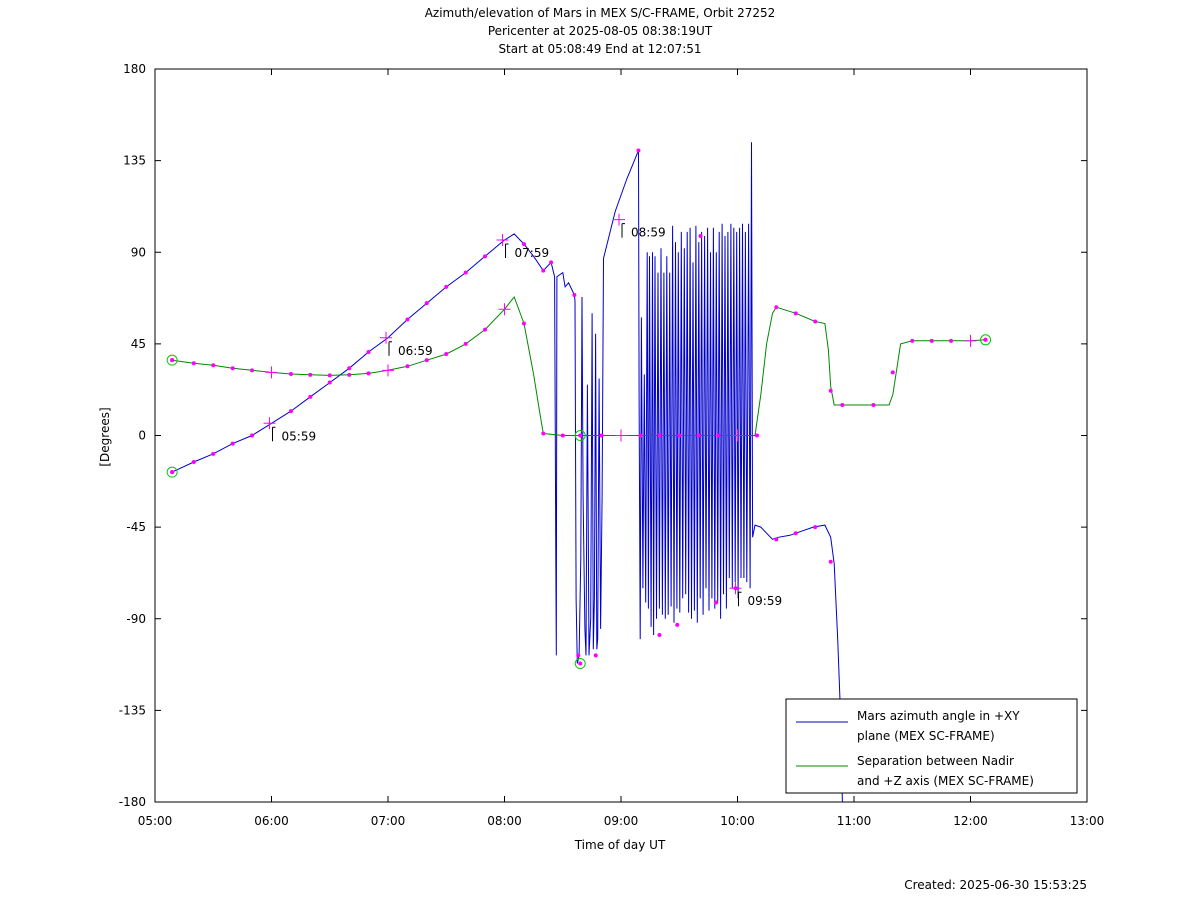  Describe the element at coordinates (132, 710) in the screenshot. I see `y-tick-label: -135` at that location.